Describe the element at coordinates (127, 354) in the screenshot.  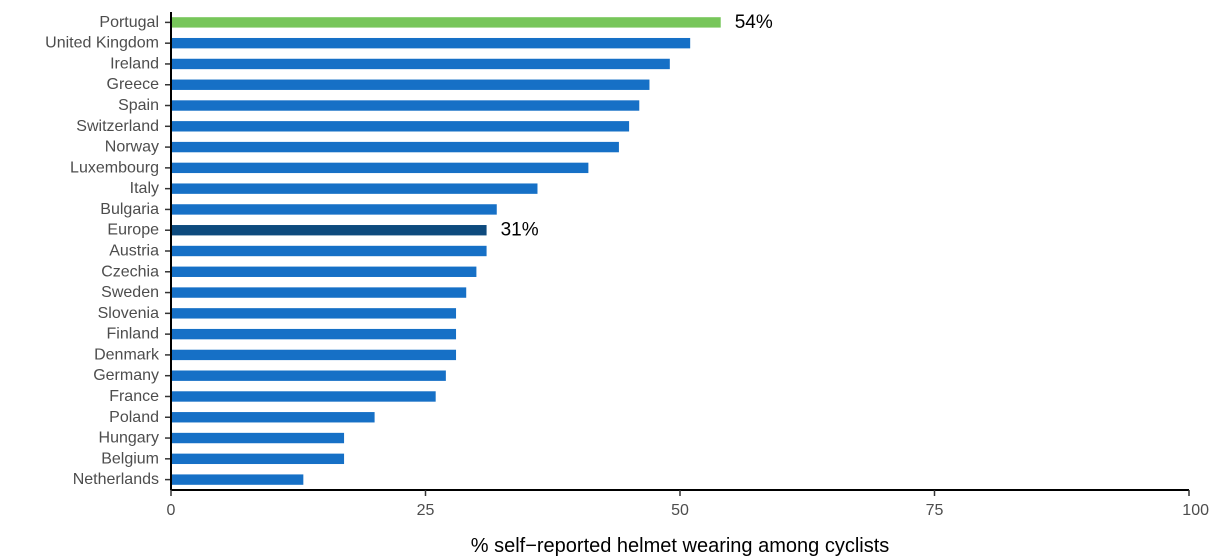
I see `category-label-denmark: Denmark` at that location.